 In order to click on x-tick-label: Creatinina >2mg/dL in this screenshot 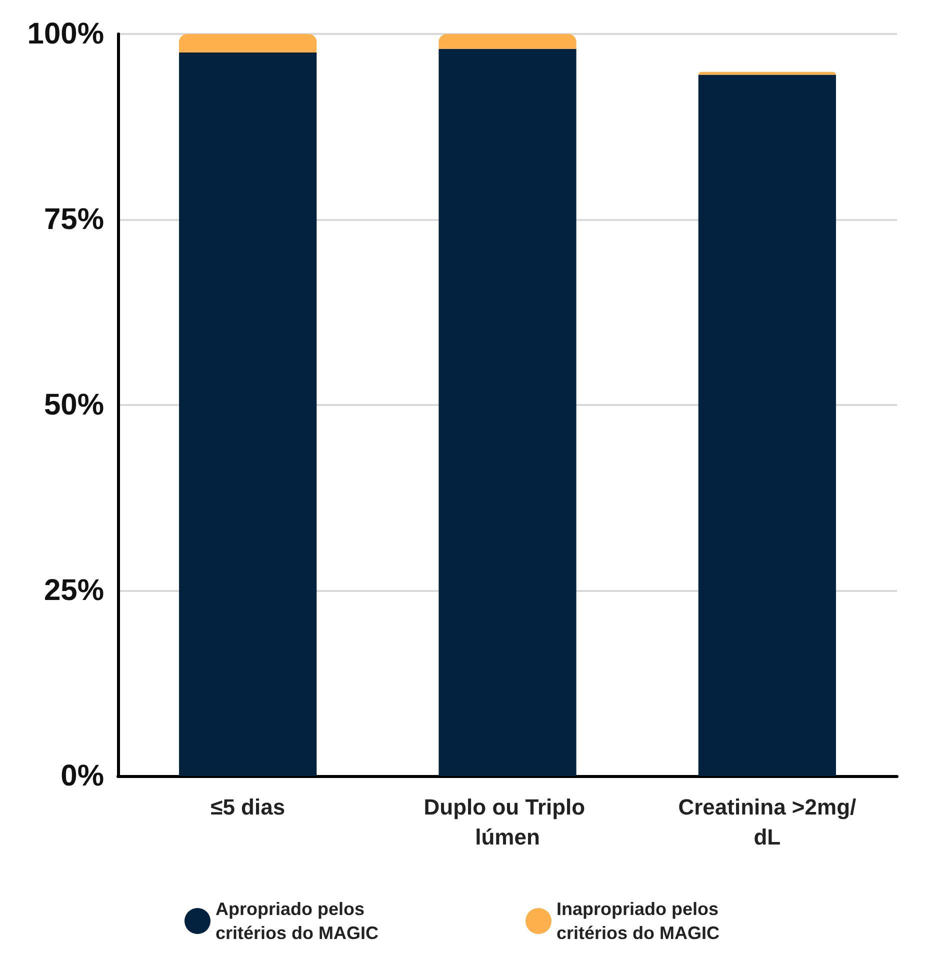, I will do `click(767, 822)`.